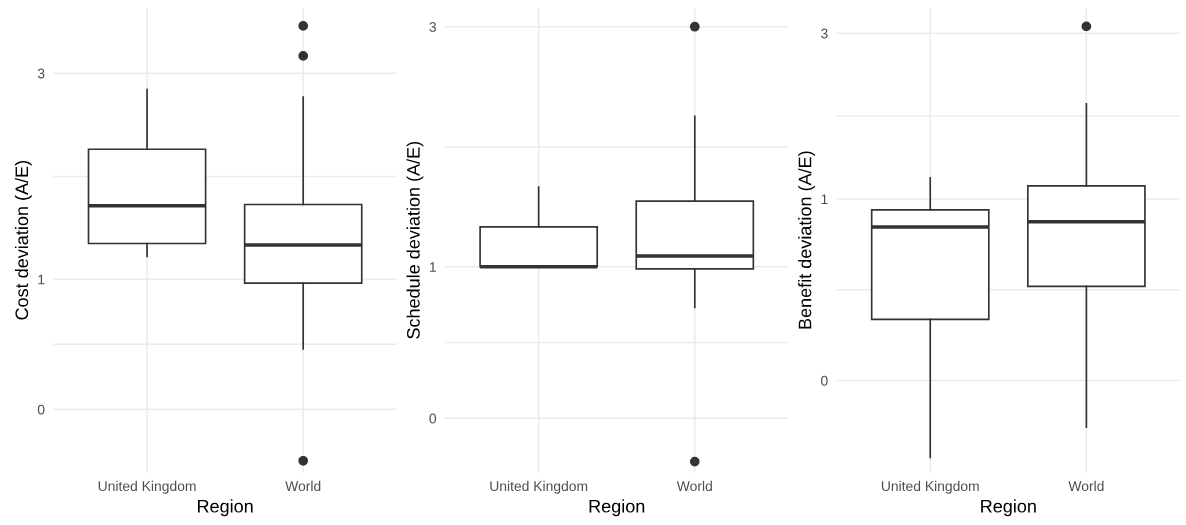  I want to click on y-axis-title: Schedule deviation (A/E), so click(415, 240).